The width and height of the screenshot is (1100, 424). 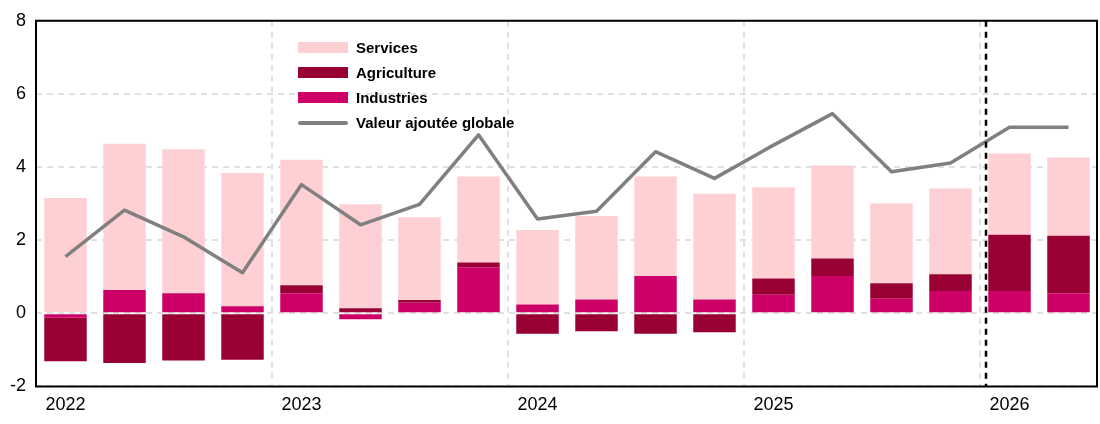 What do you see at coordinates (396, 73) in the screenshot?
I see `legend-label: Agriculture` at bounding box center [396, 73].